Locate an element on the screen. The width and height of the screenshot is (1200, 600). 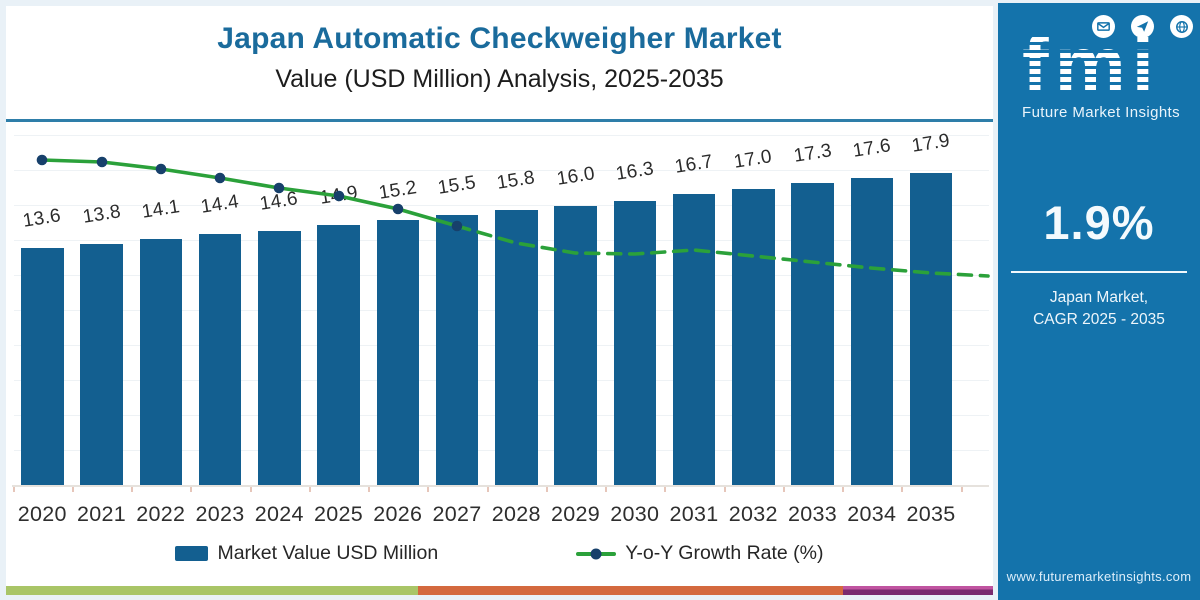
x-axis-label-2031: 2031 is located at coordinates (694, 514).